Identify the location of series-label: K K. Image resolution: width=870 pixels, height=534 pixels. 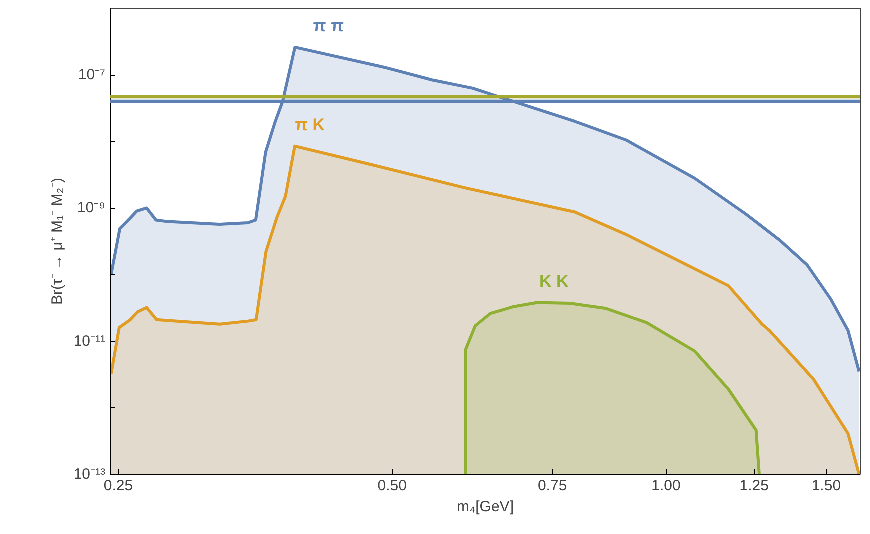
(555, 281).